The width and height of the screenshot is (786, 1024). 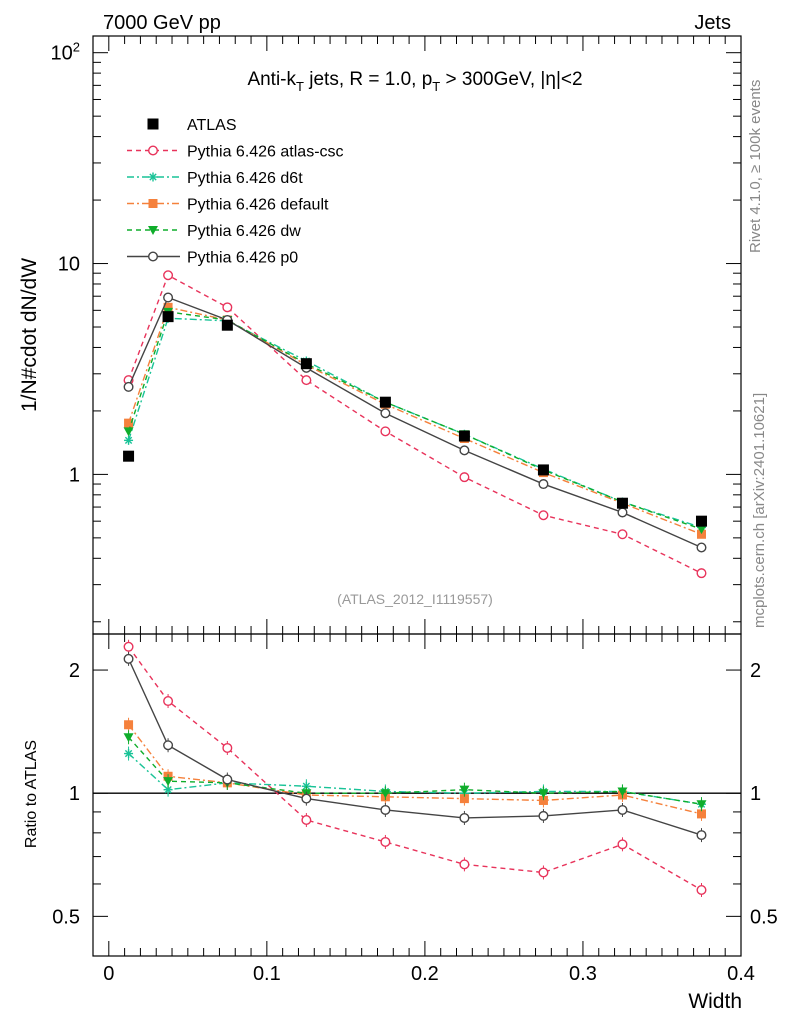 What do you see at coordinates (212, 125) in the screenshot?
I see `legend-label-atlas: ATLAS` at bounding box center [212, 125].